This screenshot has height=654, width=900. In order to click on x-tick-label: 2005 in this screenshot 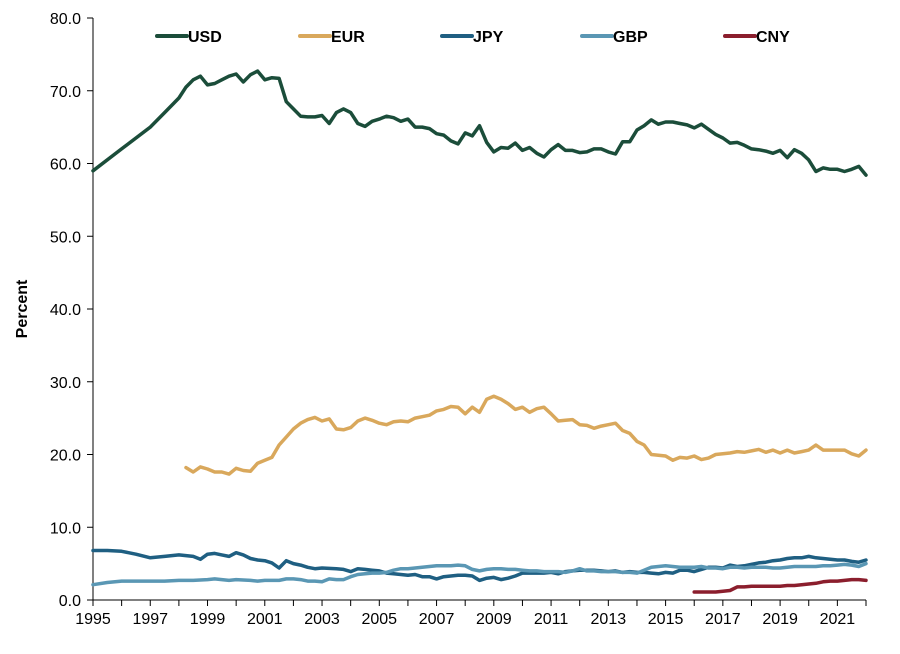, I will do `click(379, 619)`.